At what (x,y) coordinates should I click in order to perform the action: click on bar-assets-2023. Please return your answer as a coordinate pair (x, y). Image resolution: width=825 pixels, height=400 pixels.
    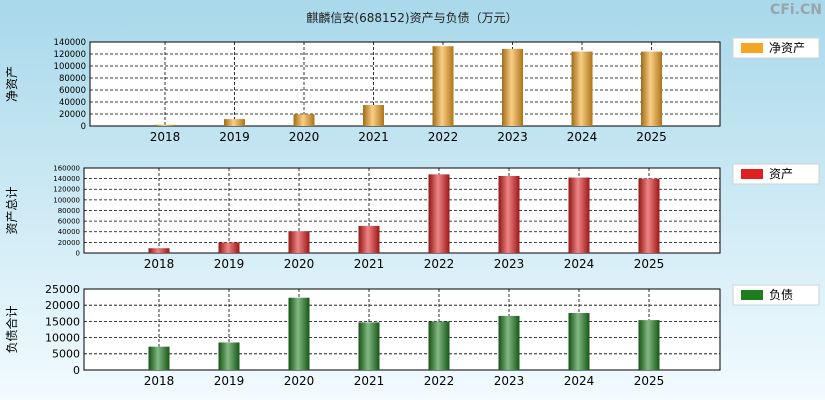
    Looking at the image, I should click on (509, 214).